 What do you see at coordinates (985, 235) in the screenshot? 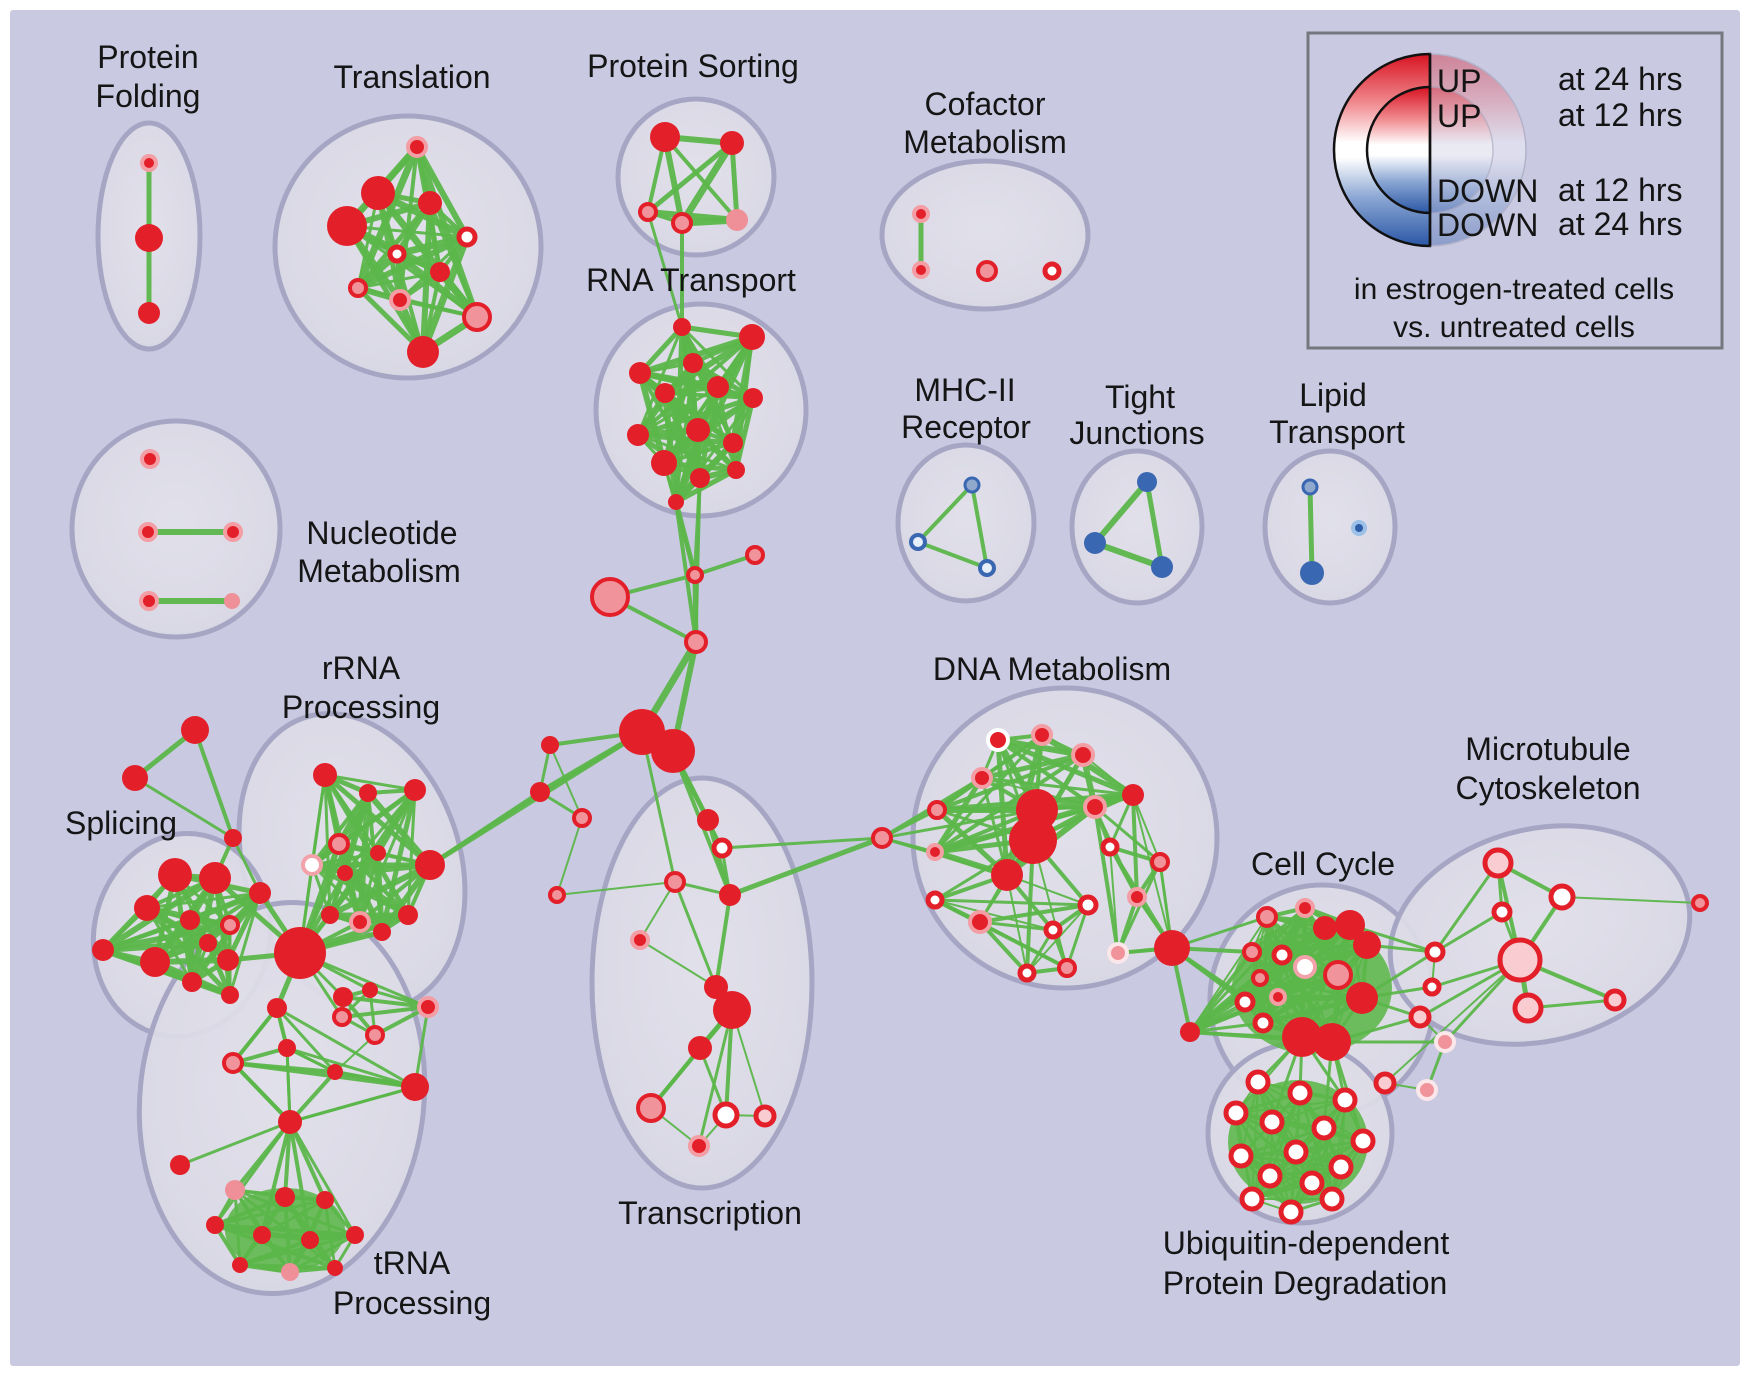
I see `cluster-ellipse-cofactor-metabolism` at bounding box center [985, 235].